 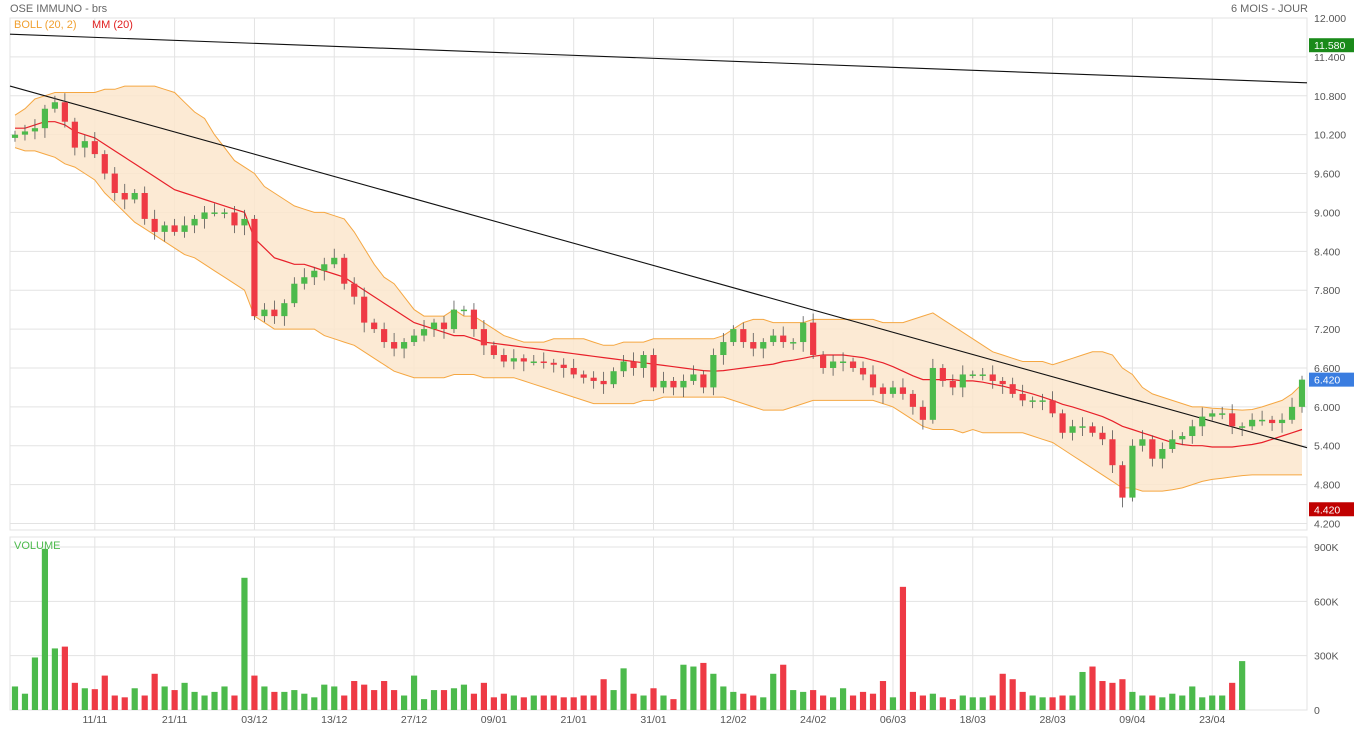 What do you see at coordinates (45, 25) in the screenshot?
I see `legend-bollinger: BOLL (20, 2)` at bounding box center [45, 25].